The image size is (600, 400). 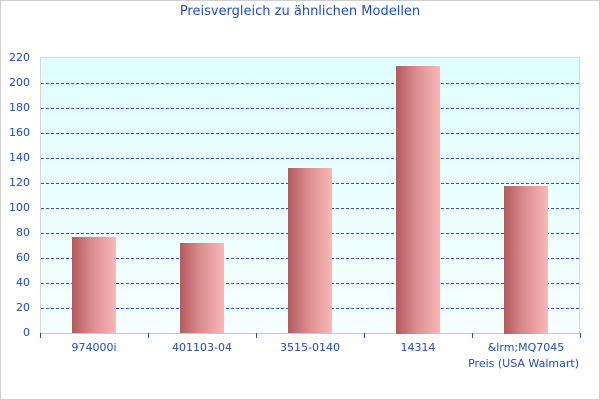 I want to click on y-tick-label: 140, so click(x=19, y=157).